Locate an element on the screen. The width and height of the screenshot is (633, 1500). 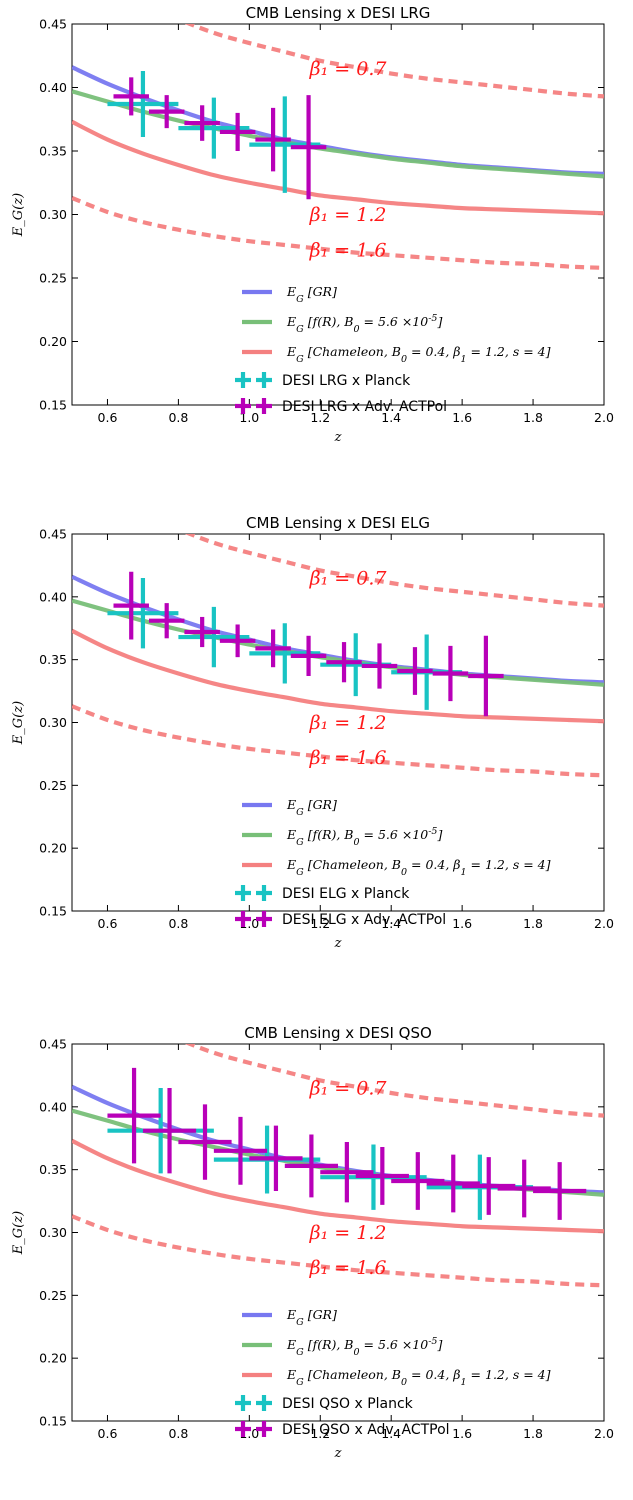
chart-title: CMB Lensing x DESI LRG is located at coordinates (338, 13).